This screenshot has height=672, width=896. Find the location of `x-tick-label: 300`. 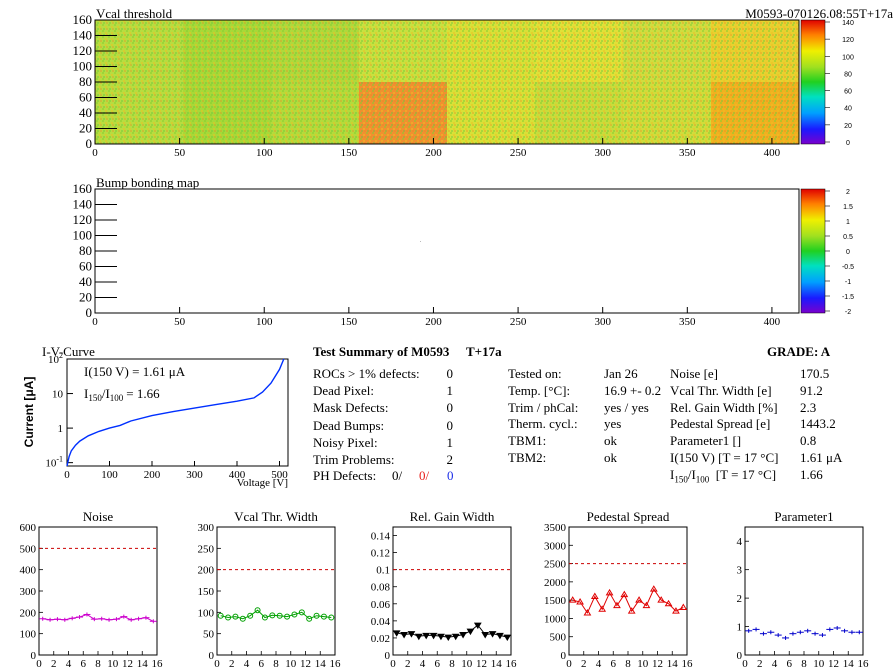

x-tick-label: 300 is located at coordinates (602, 153).